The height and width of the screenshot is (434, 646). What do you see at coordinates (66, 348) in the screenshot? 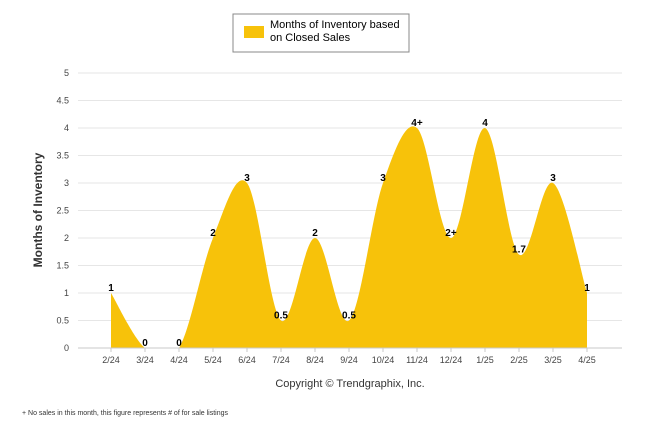
I see `y-tick-label-0: 0` at bounding box center [66, 348].